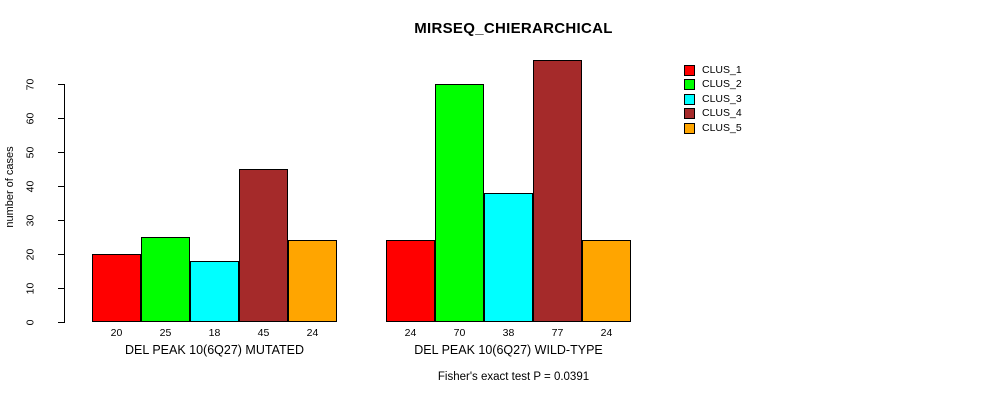 The image size is (990, 400). I want to click on legend-item: CLUS_5, so click(713, 127).